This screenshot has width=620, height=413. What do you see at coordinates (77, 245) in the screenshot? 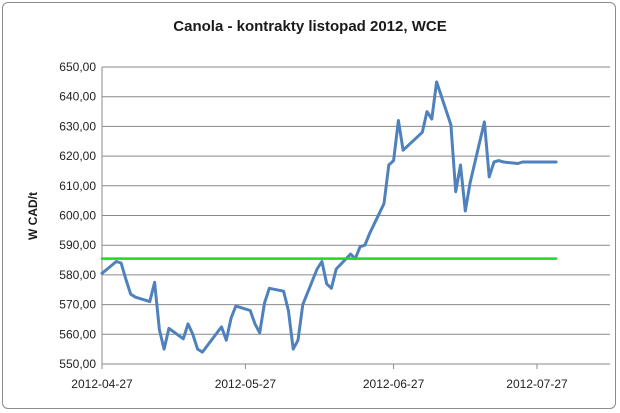
I see `y-tick-label: 590,00` at bounding box center [77, 245].